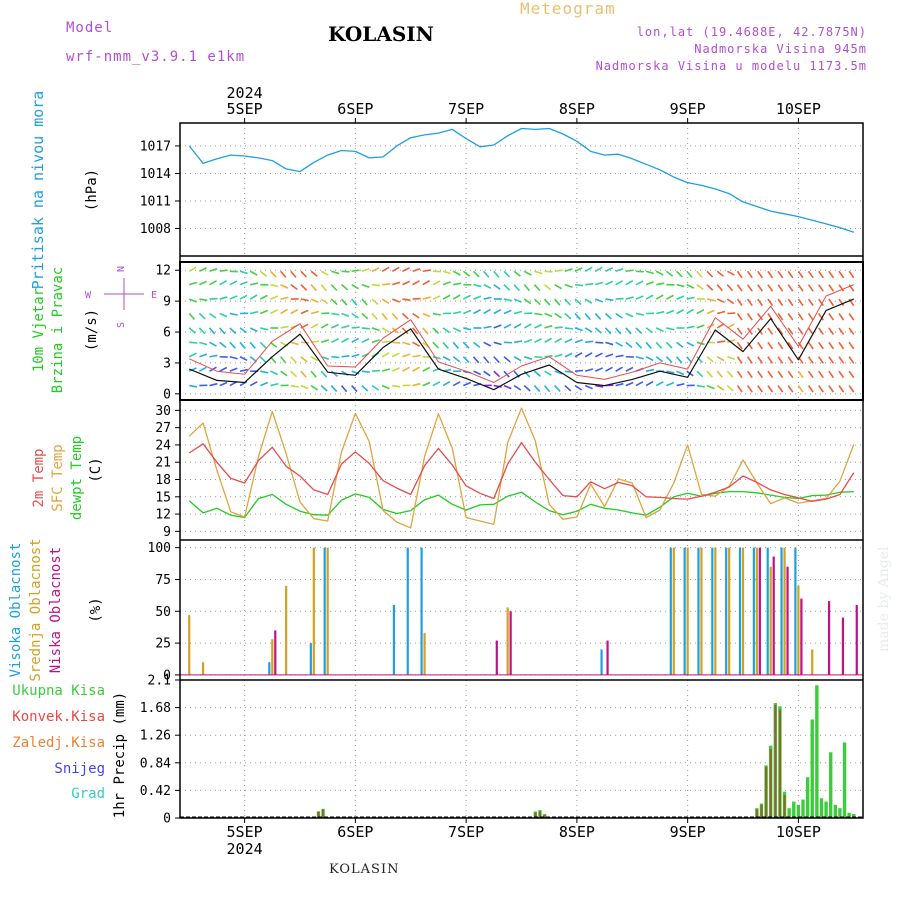 The image size is (900, 900). What do you see at coordinates (167, 333) in the screenshot?
I see `y-tick-label: 6` at bounding box center [167, 333].